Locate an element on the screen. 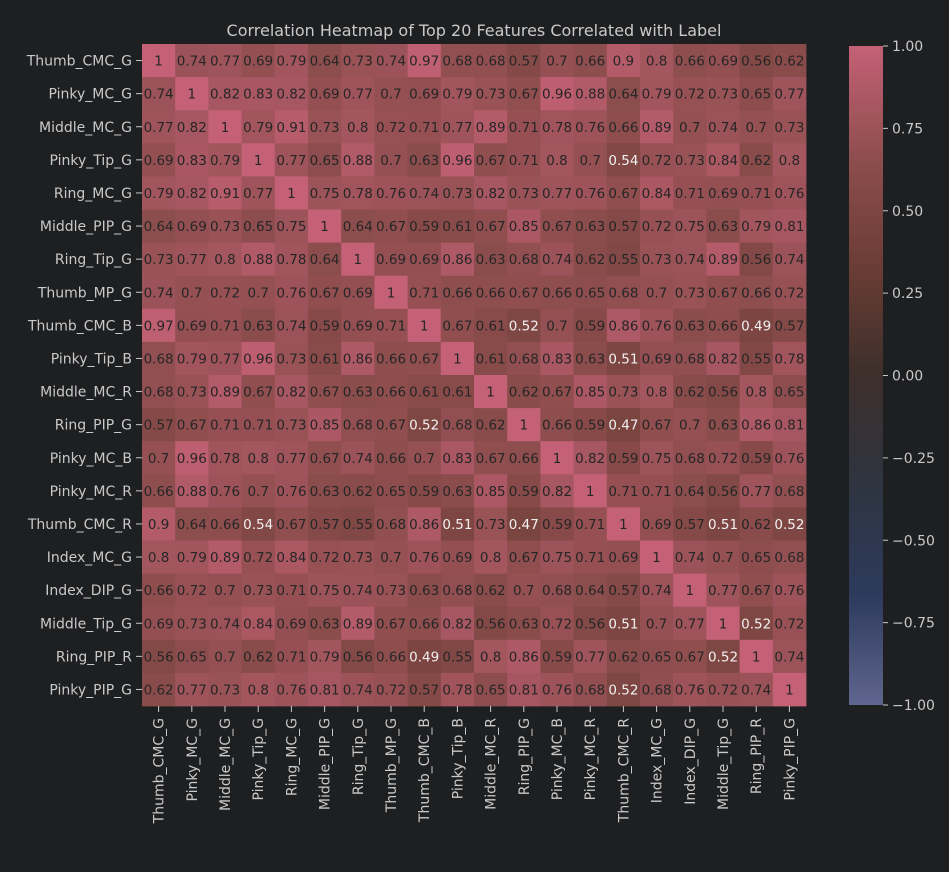 Image resolution: width=949 pixels, height=872 pixels. cell-value-label: 0.69 is located at coordinates (657, 525).